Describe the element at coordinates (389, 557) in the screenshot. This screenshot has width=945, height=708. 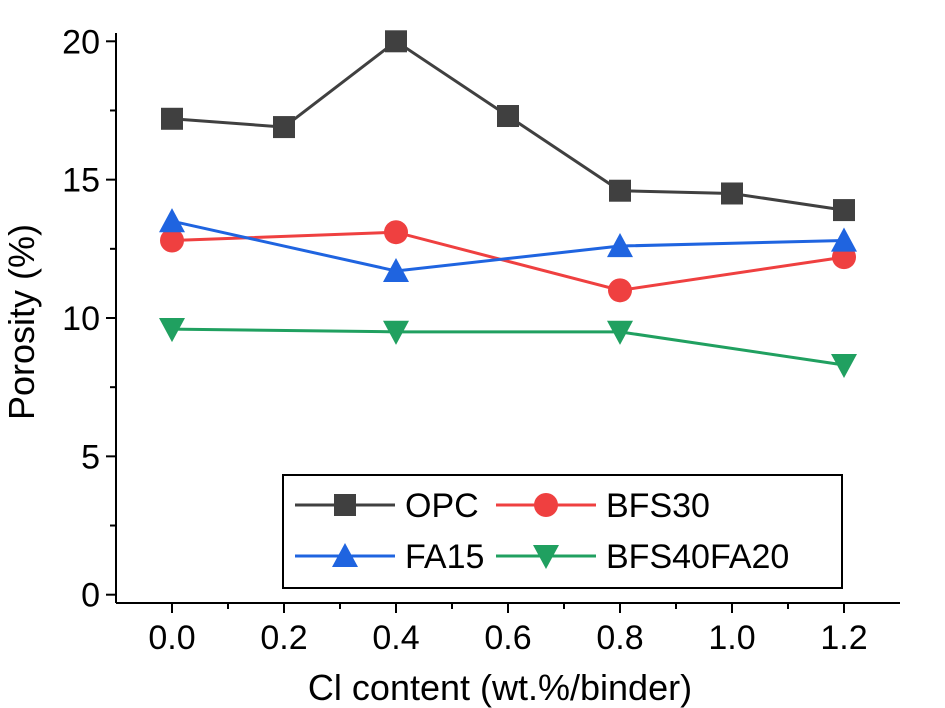
I see `legend-item-fa15: FA15` at that location.